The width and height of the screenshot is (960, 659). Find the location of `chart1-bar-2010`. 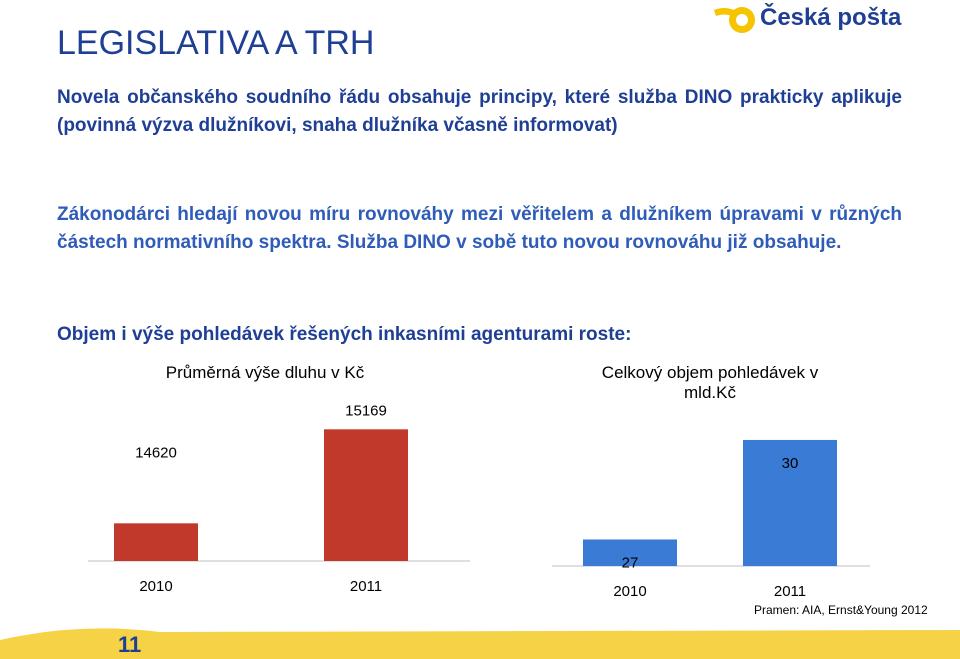

chart1-bar-2010 is located at coordinates (156, 542).